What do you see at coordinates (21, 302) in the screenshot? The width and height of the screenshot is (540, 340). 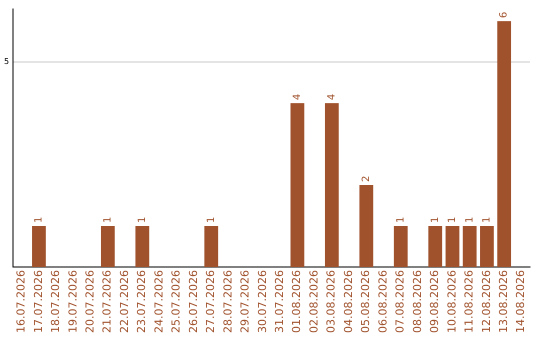 I see `x-tick-label: 16.07.2026` at bounding box center [21, 302].